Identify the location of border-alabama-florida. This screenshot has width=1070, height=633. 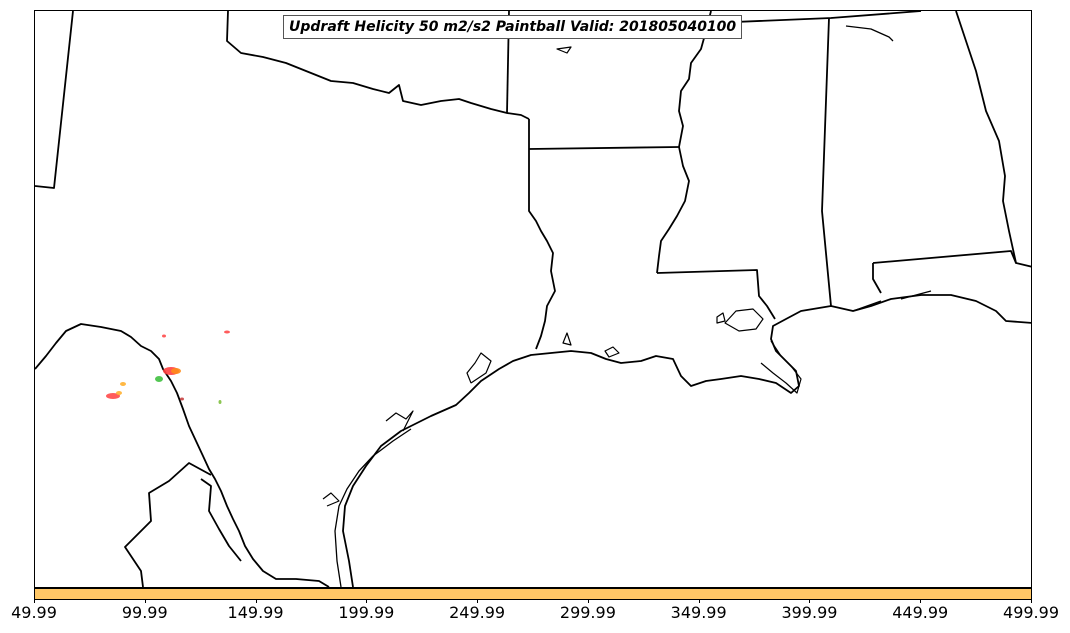
(944, 272).